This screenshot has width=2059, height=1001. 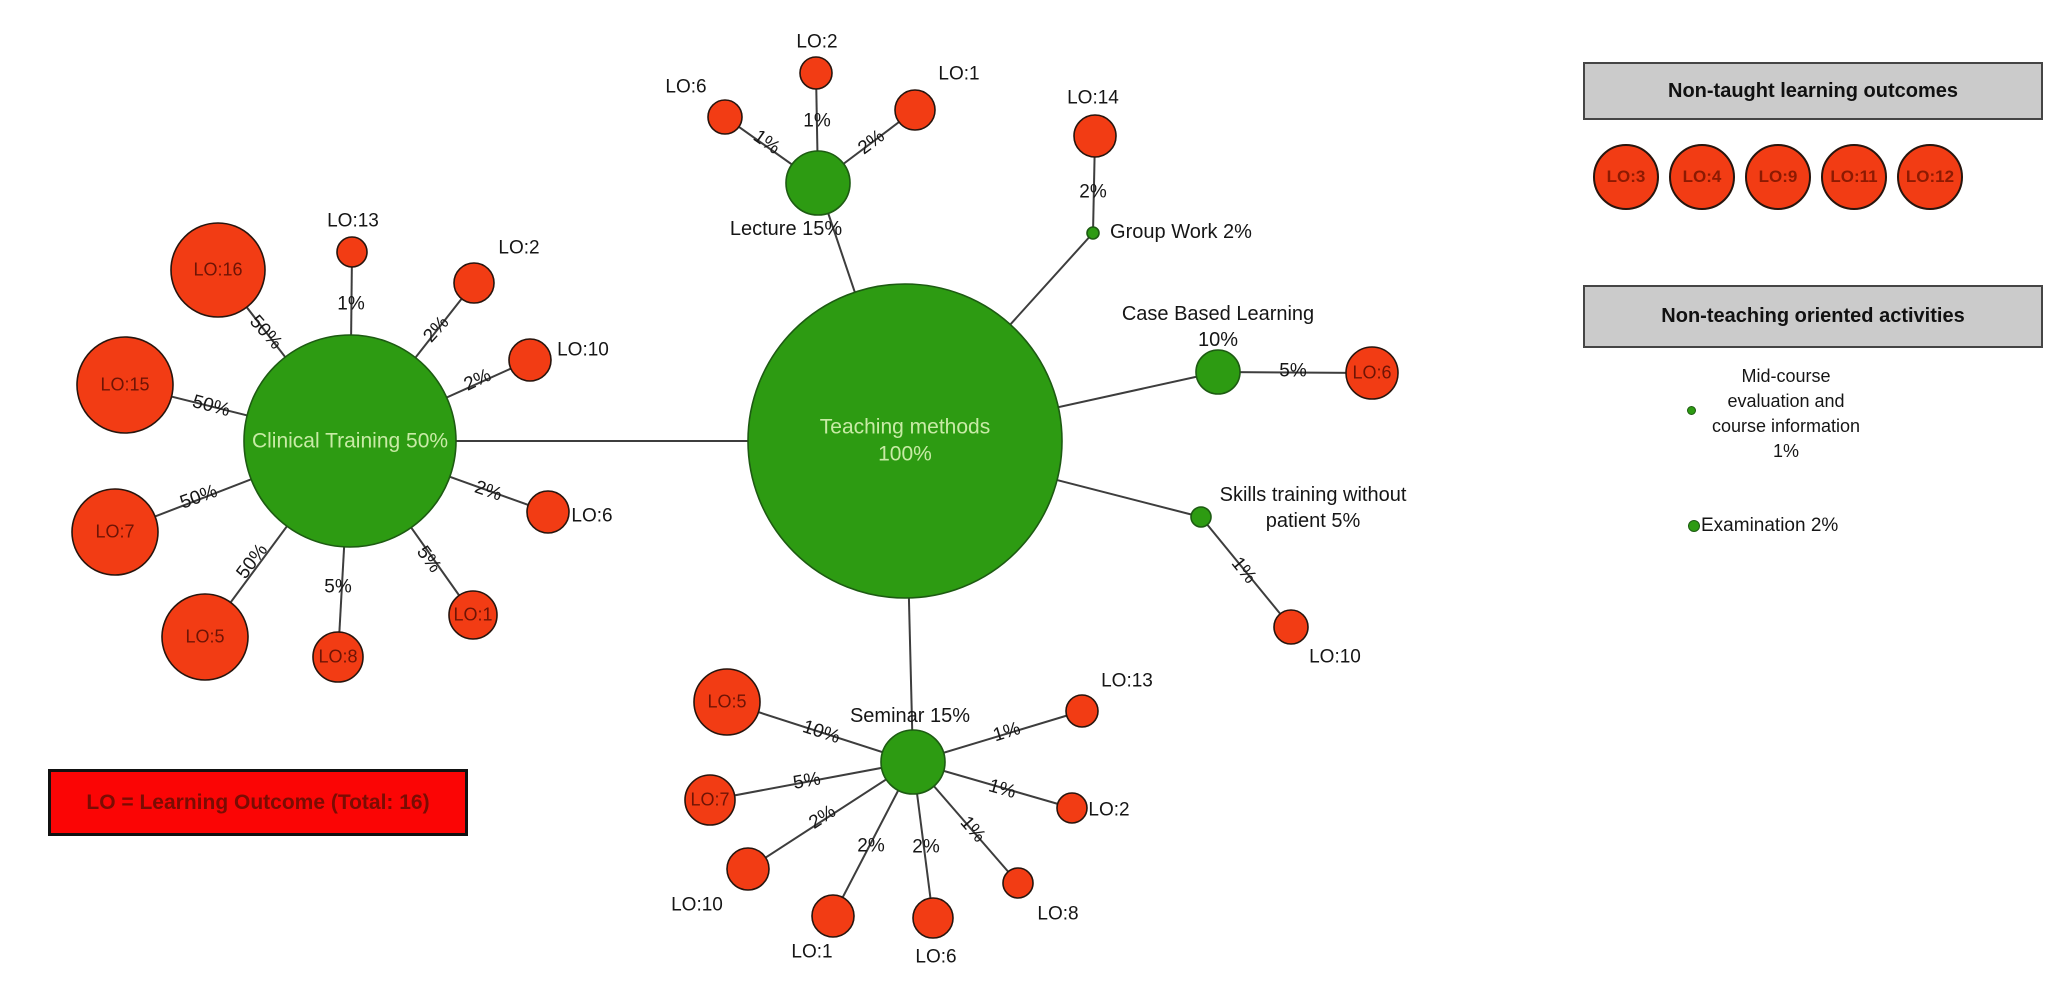 I want to click on node-label-lo13_sem: LO:13, so click(x=1127, y=682).